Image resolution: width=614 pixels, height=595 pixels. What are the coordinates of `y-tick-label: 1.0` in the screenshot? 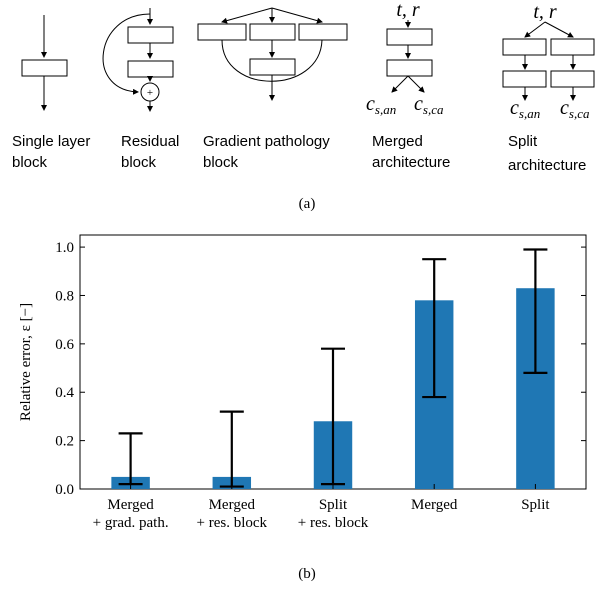 It's located at (64, 248).